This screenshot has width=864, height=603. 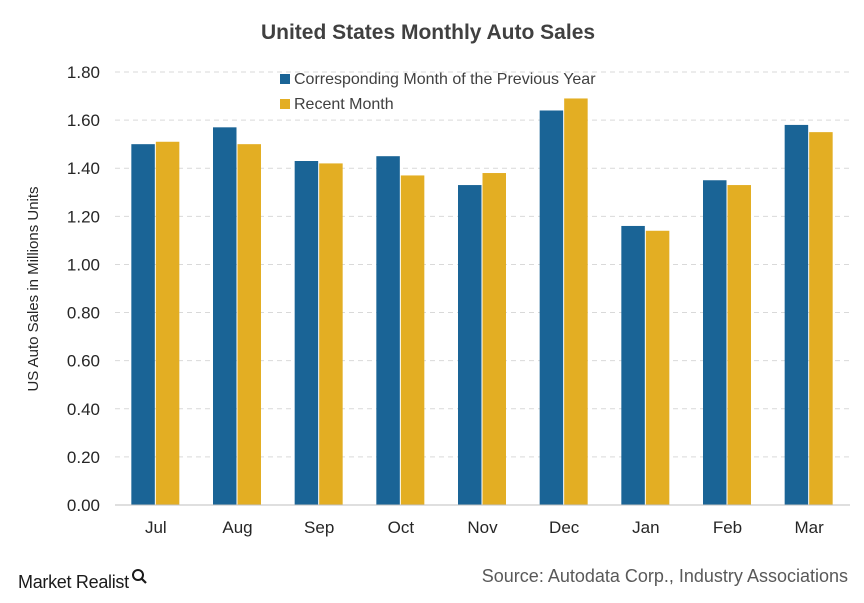 What do you see at coordinates (445, 79) in the screenshot?
I see `legend-label: Corresponding Month of the Previous Year` at bounding box center [445, 79].